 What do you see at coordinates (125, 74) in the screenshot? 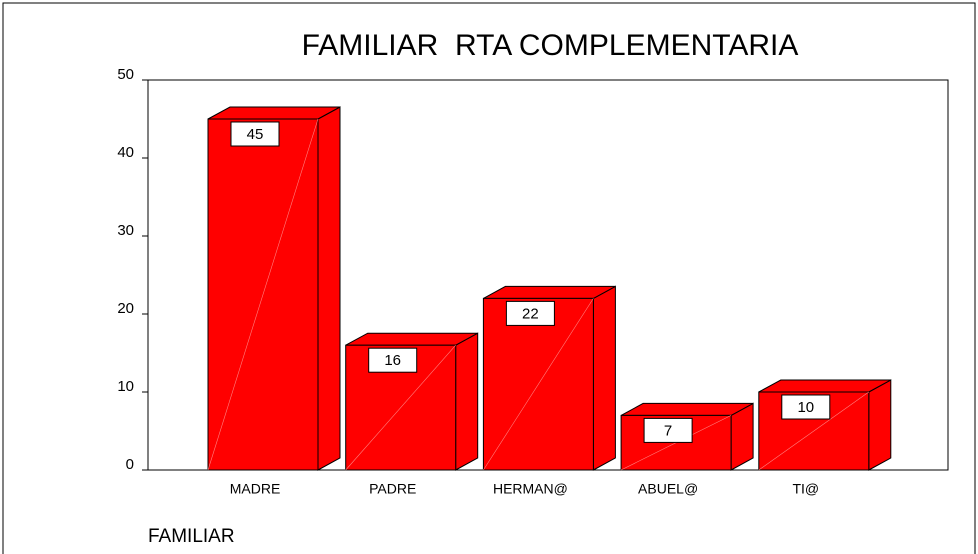
I see `y-tick-label: 50` at bounding box center [125, 74].